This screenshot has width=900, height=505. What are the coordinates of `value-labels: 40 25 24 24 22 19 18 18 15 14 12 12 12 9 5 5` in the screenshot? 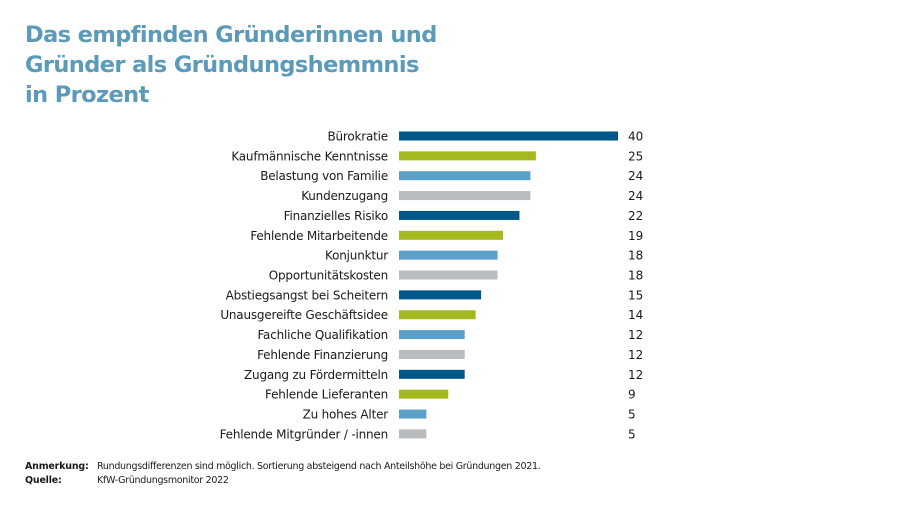 It's located at (635, 286).